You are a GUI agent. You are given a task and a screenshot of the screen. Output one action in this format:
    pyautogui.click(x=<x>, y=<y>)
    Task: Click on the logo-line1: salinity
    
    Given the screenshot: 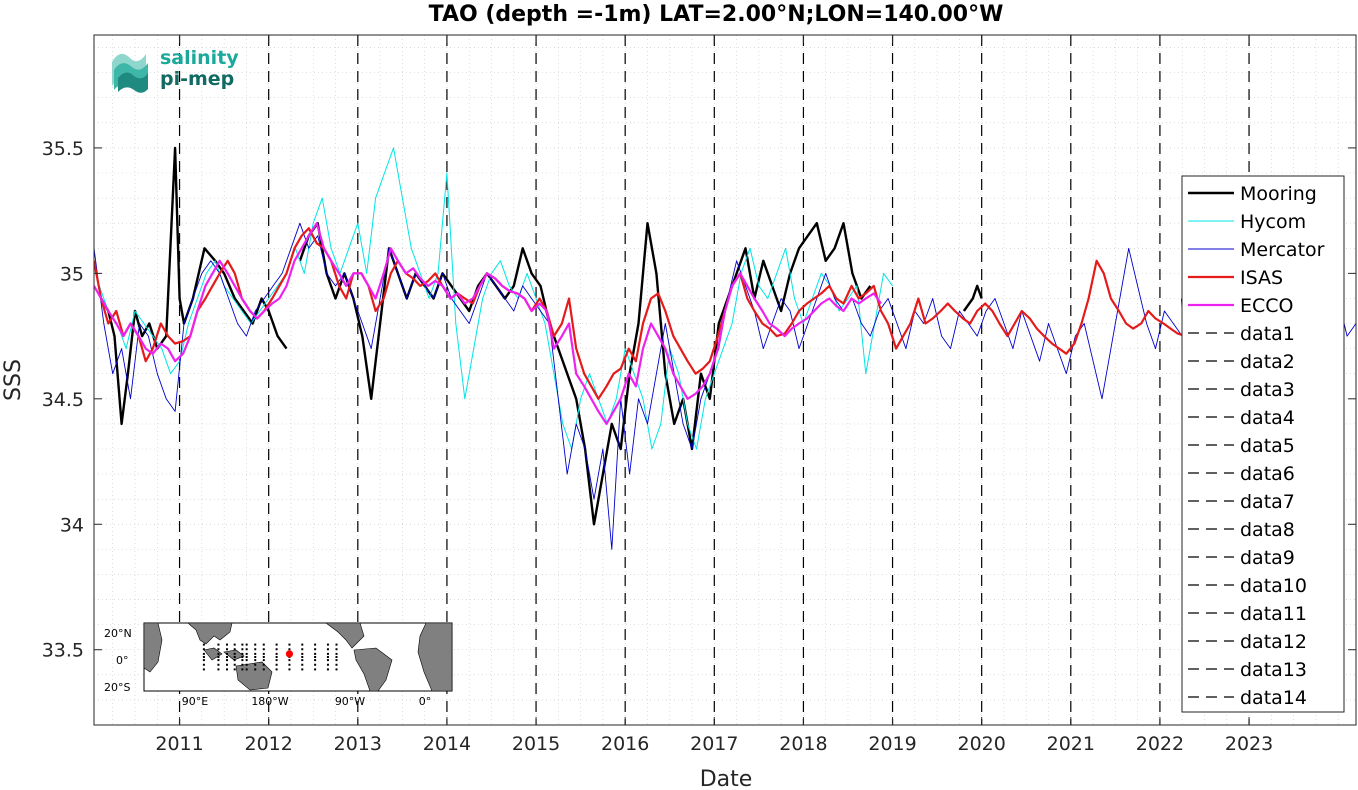 What is the action you would take?
    pyautogui.click(x=199, y=58)
    